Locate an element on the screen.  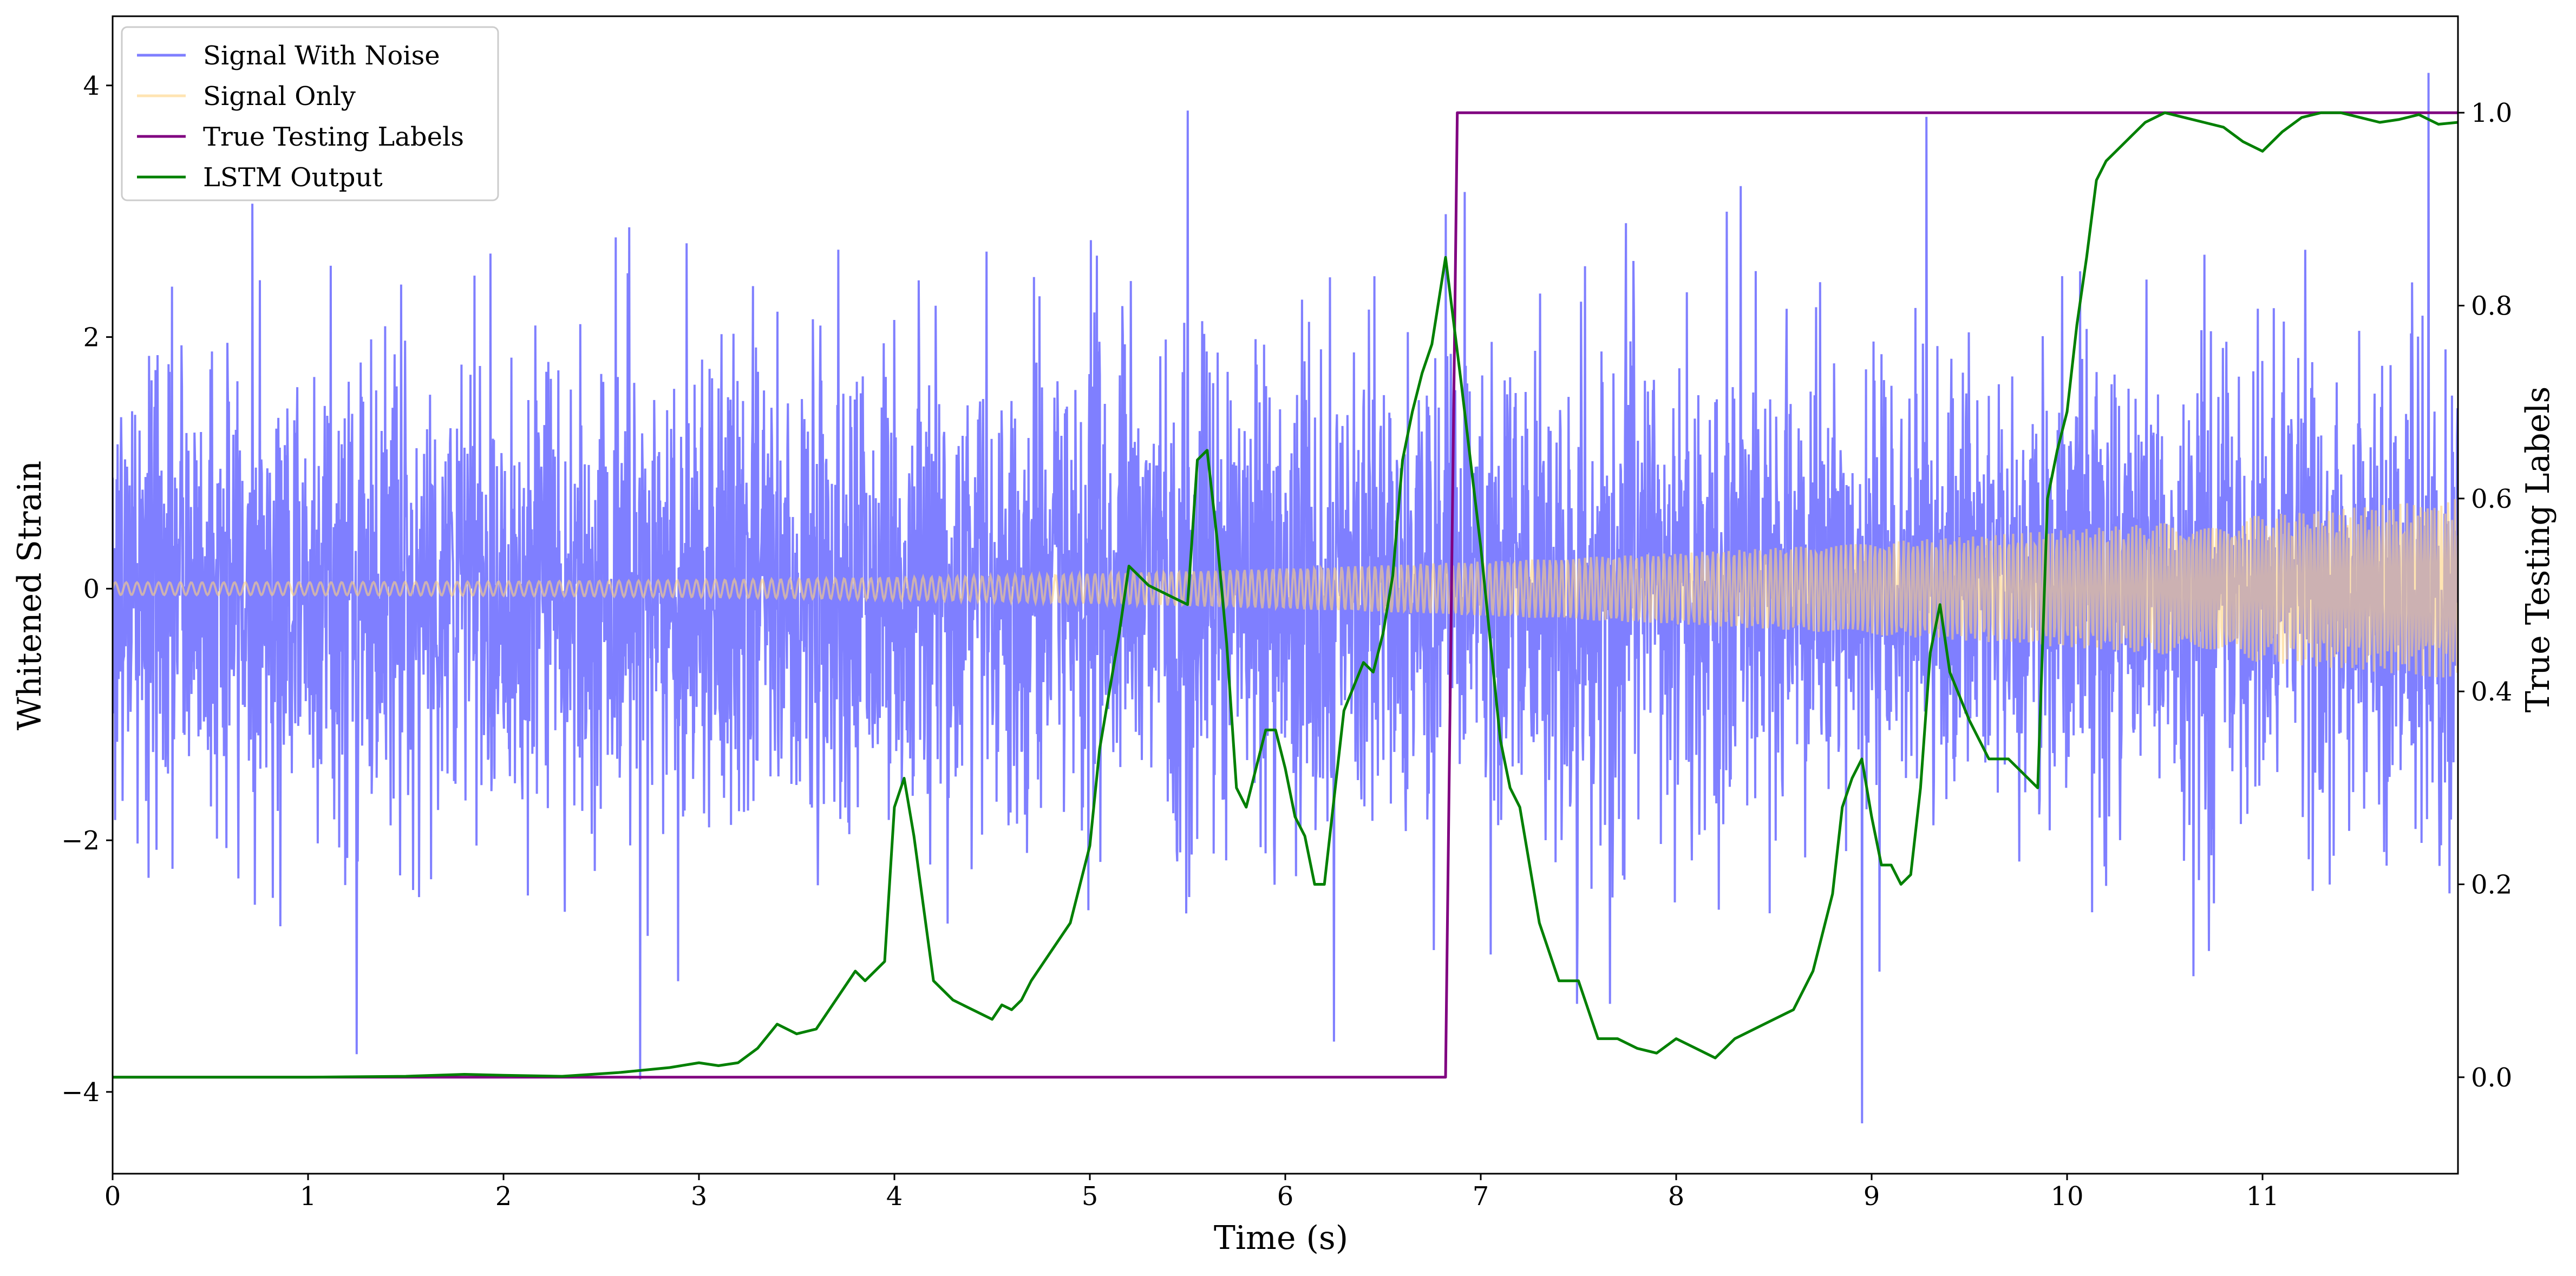
x-axis-label: Time (s) is located at coordinates (1281, 1238).